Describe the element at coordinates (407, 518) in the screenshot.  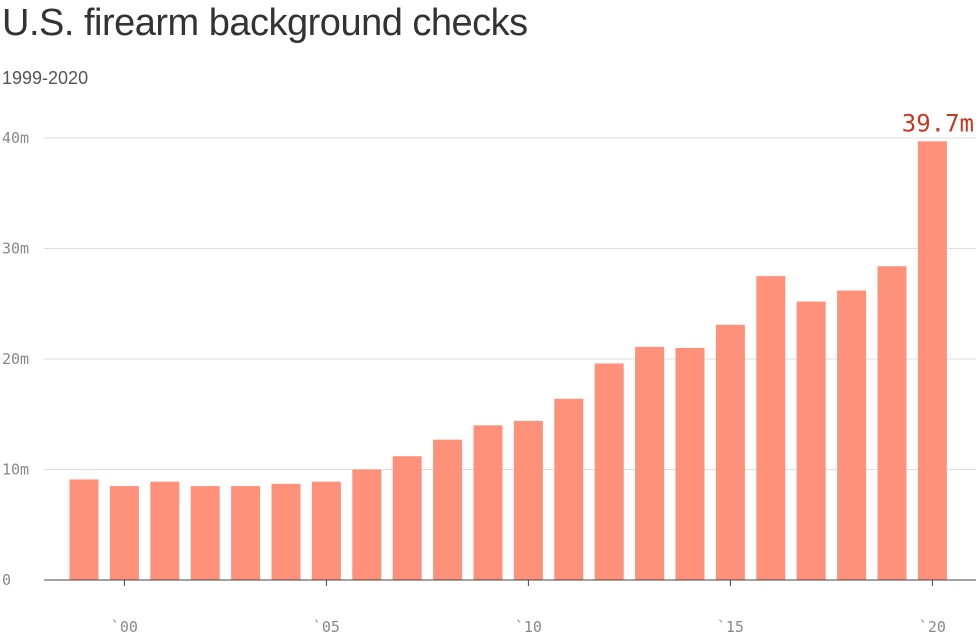
I see `bar-2007` at that location.